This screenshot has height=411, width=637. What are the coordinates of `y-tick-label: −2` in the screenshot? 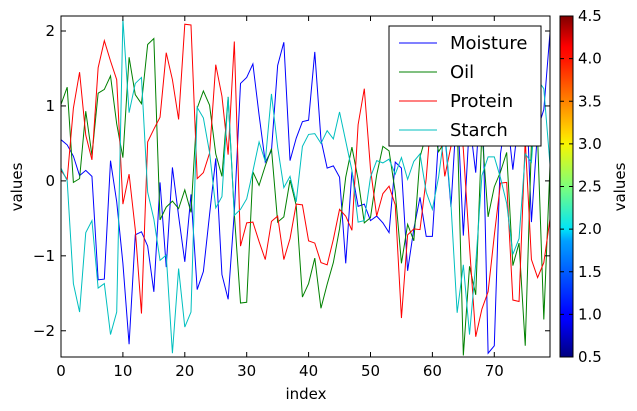 It's located at (44, 331).